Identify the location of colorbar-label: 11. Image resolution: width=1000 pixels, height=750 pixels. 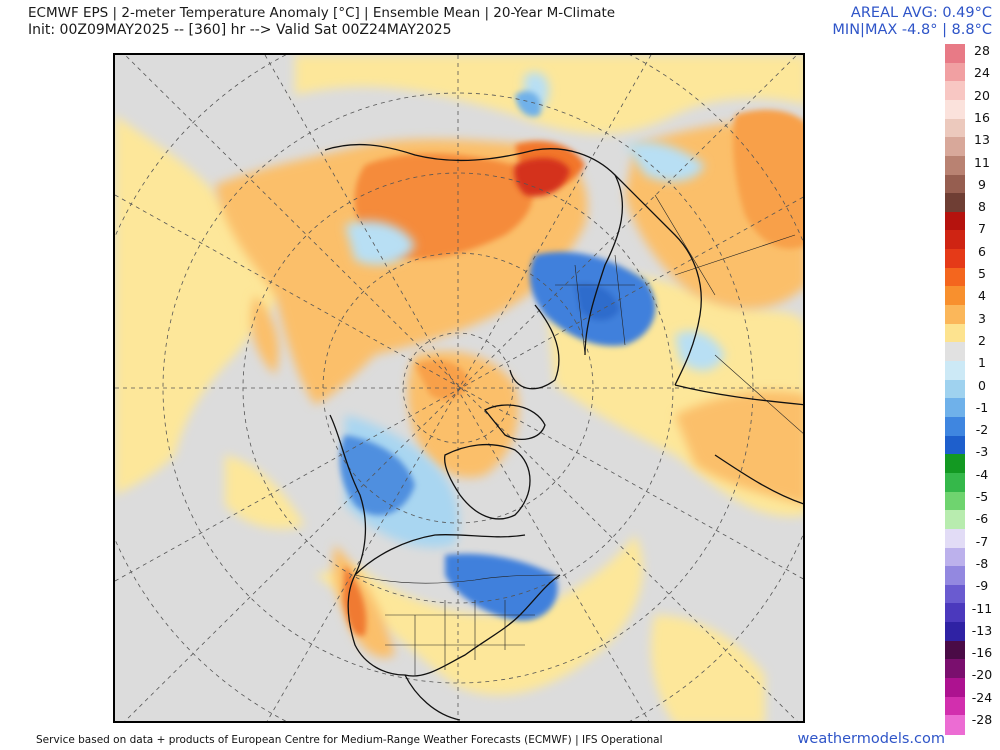
(982, 162).